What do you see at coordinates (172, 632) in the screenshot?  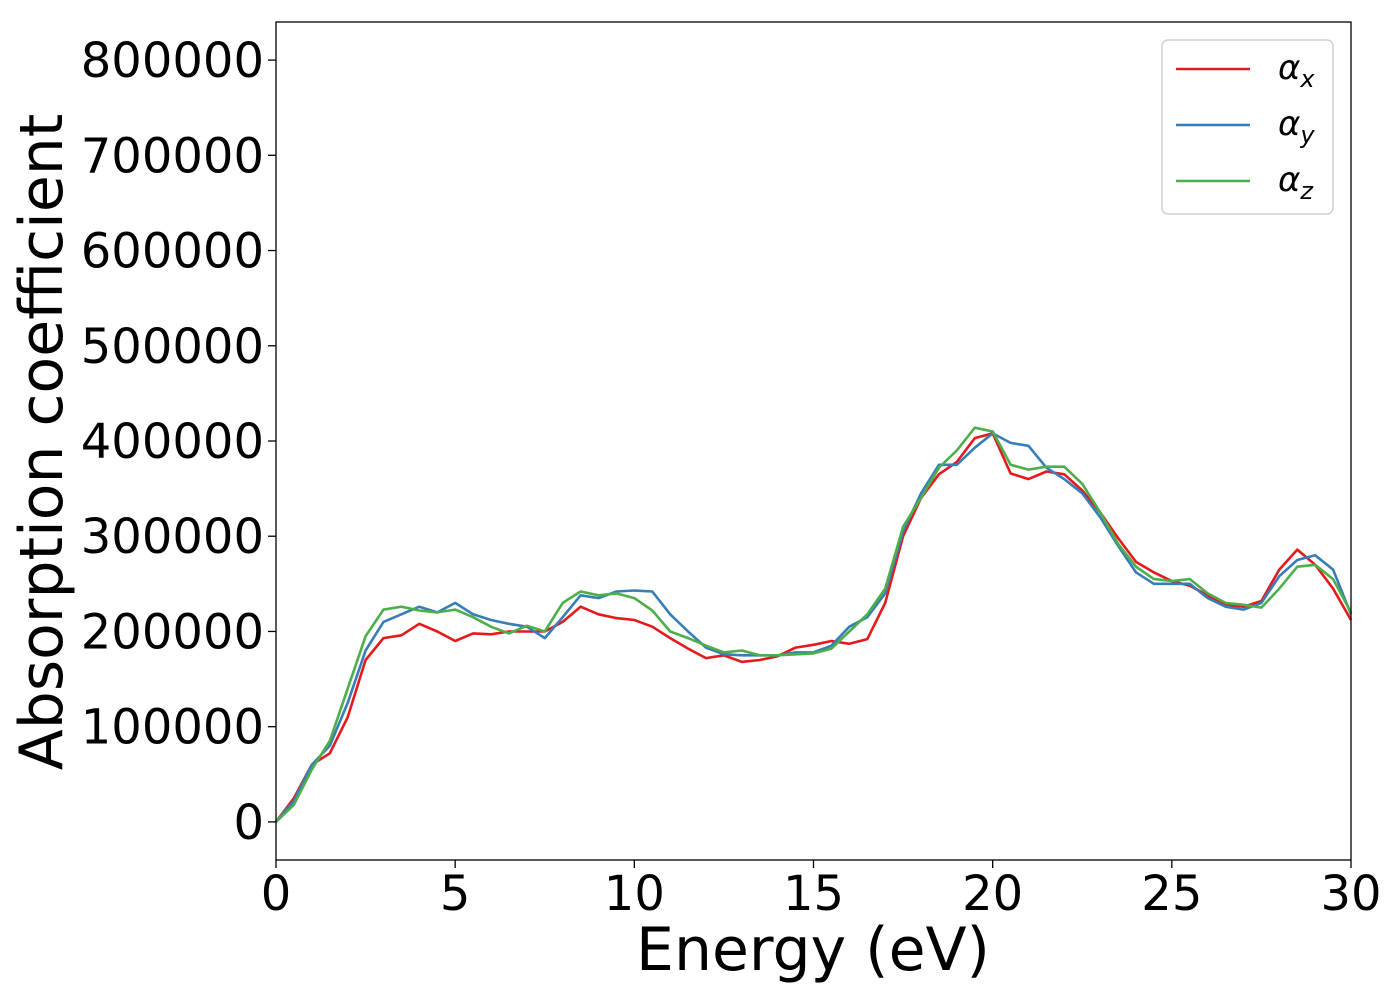 I see `y-tick-label: 200000` at bounding box center [172, 632].